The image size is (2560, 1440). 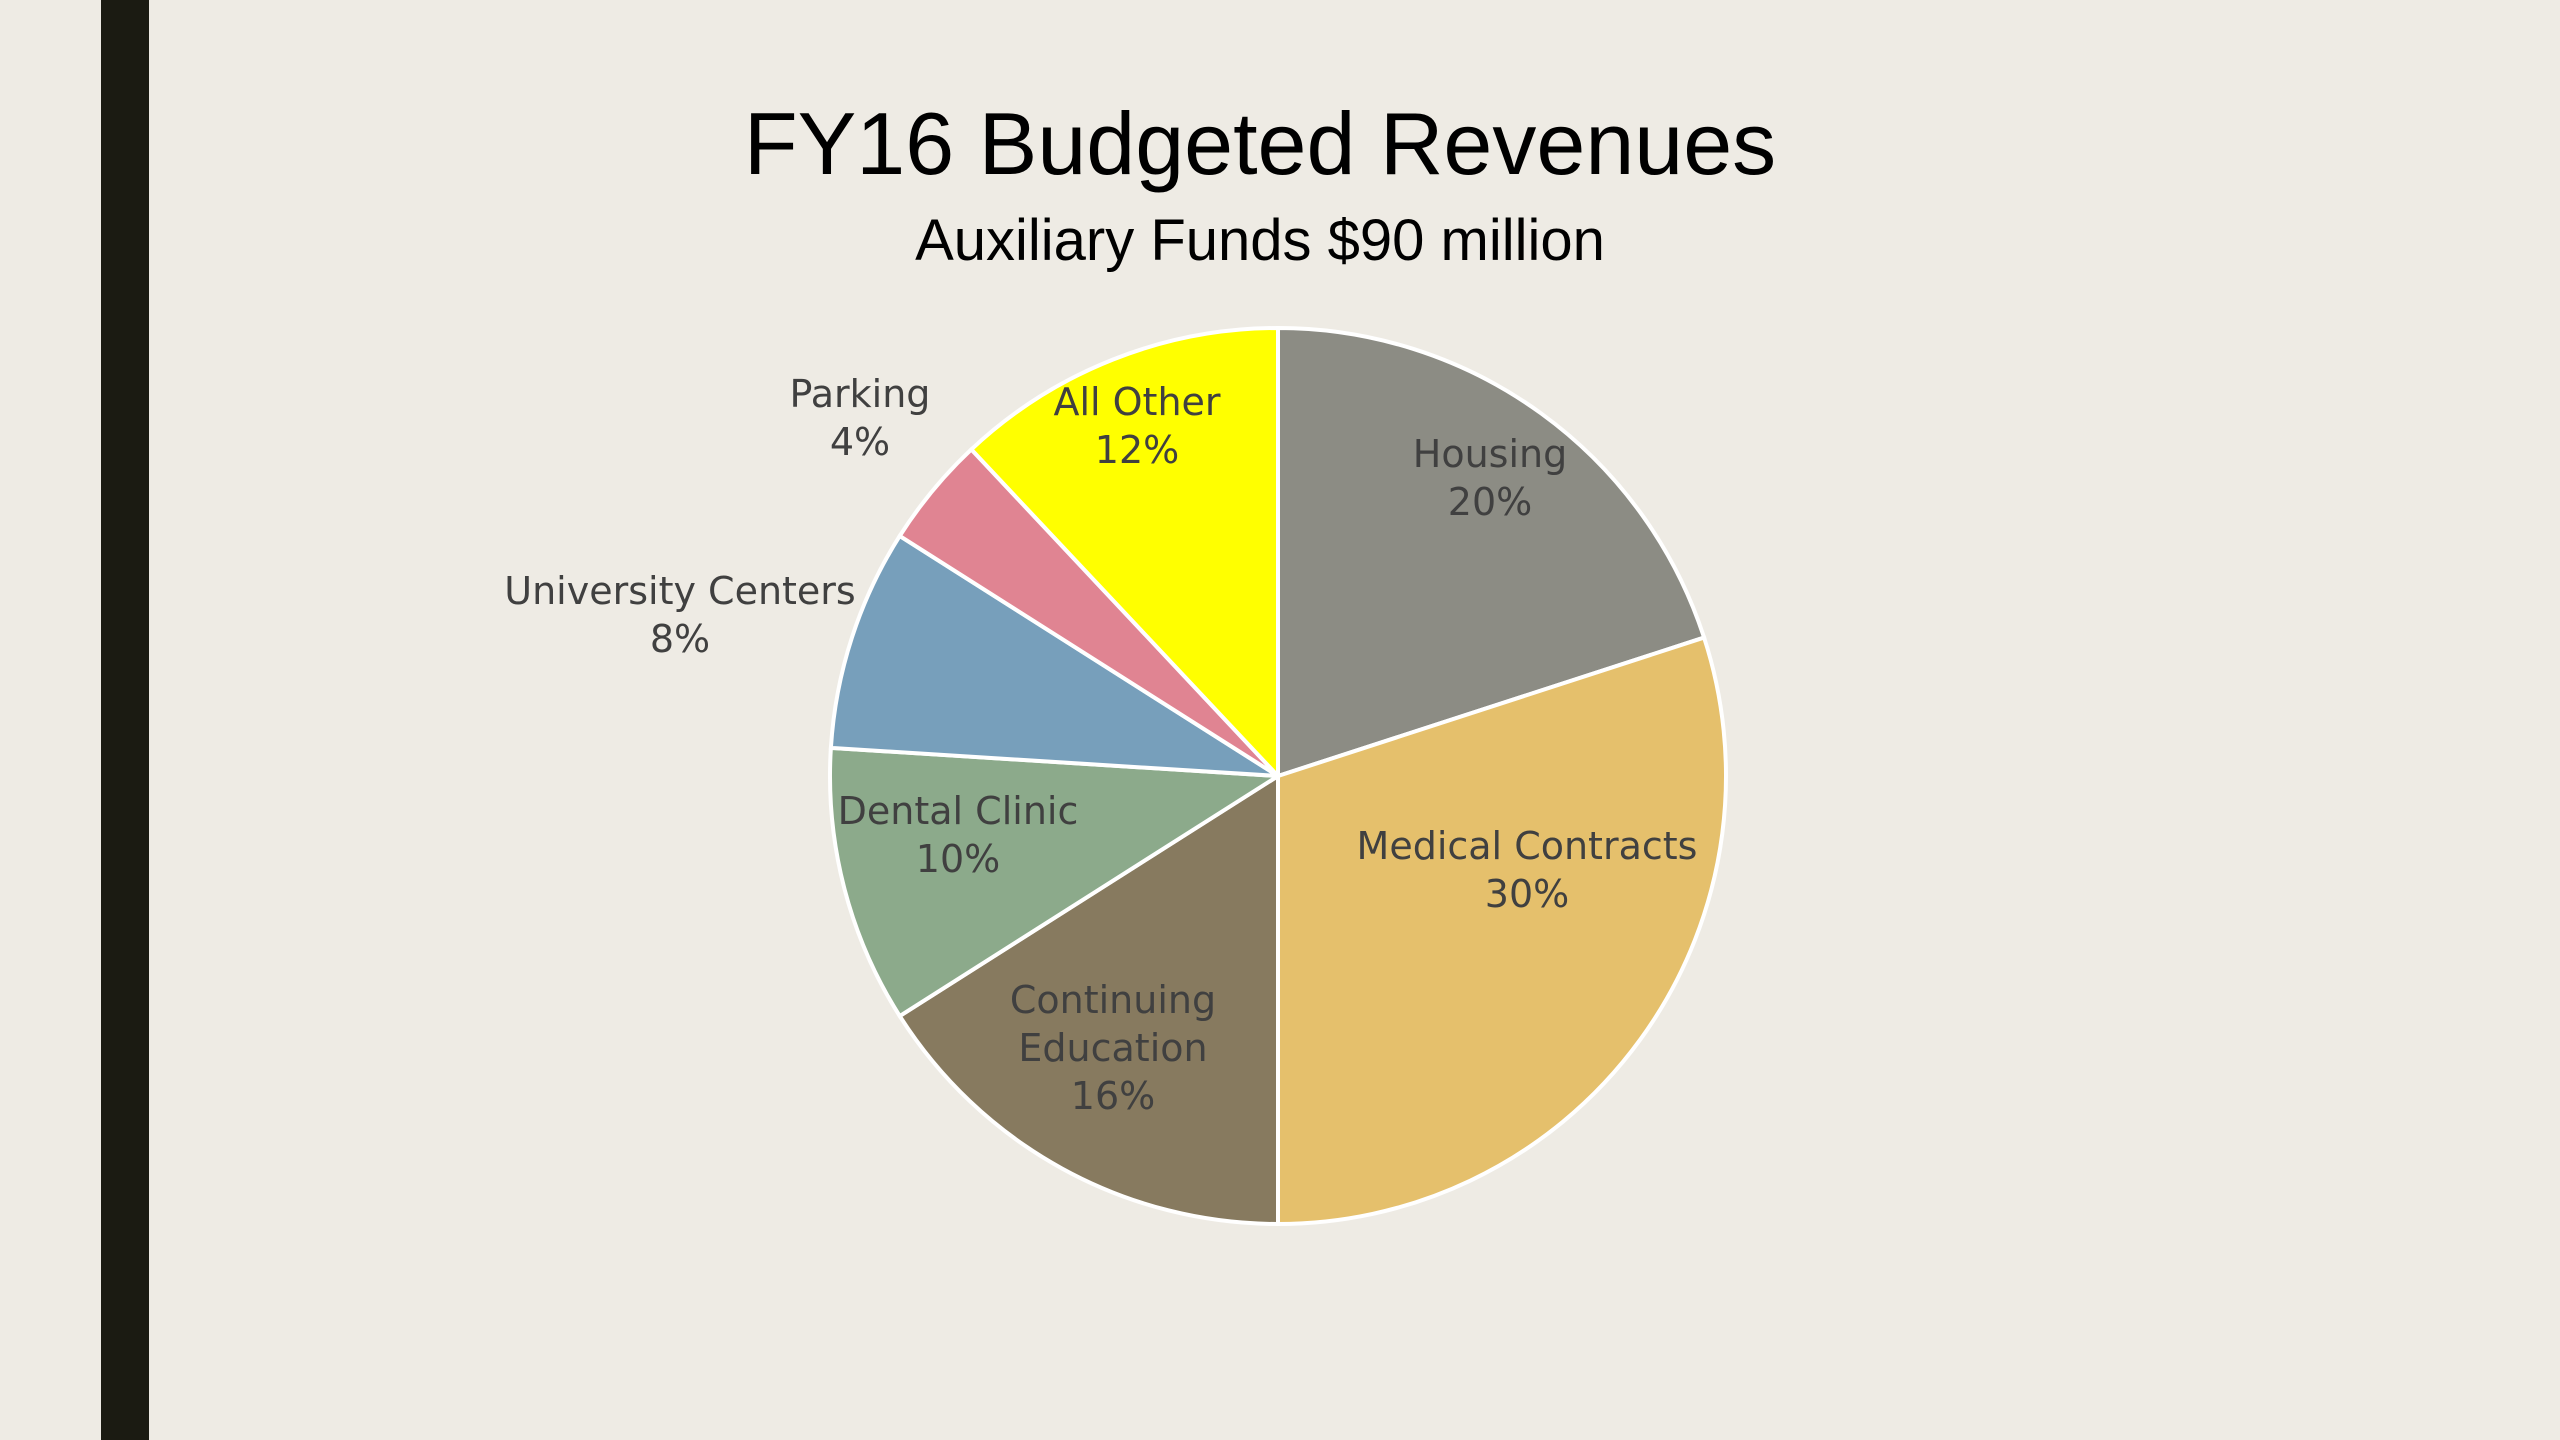 I want to click on pie-slice-dental-clinic, so click(x=1056, y=882).